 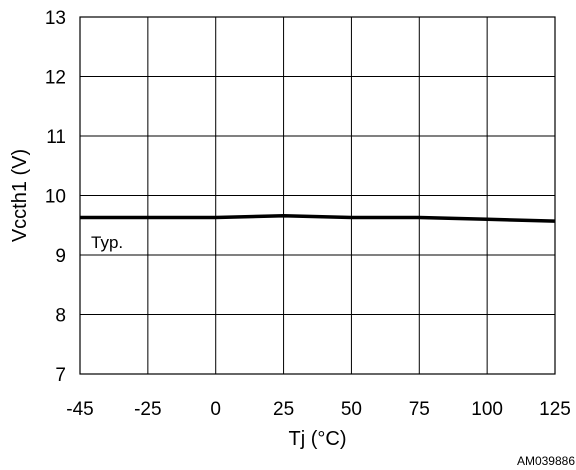 What do you see at coordinates (60, 375) in the screenshot?
I see `y-tick-label: 7` at bounding box center [60, 375].